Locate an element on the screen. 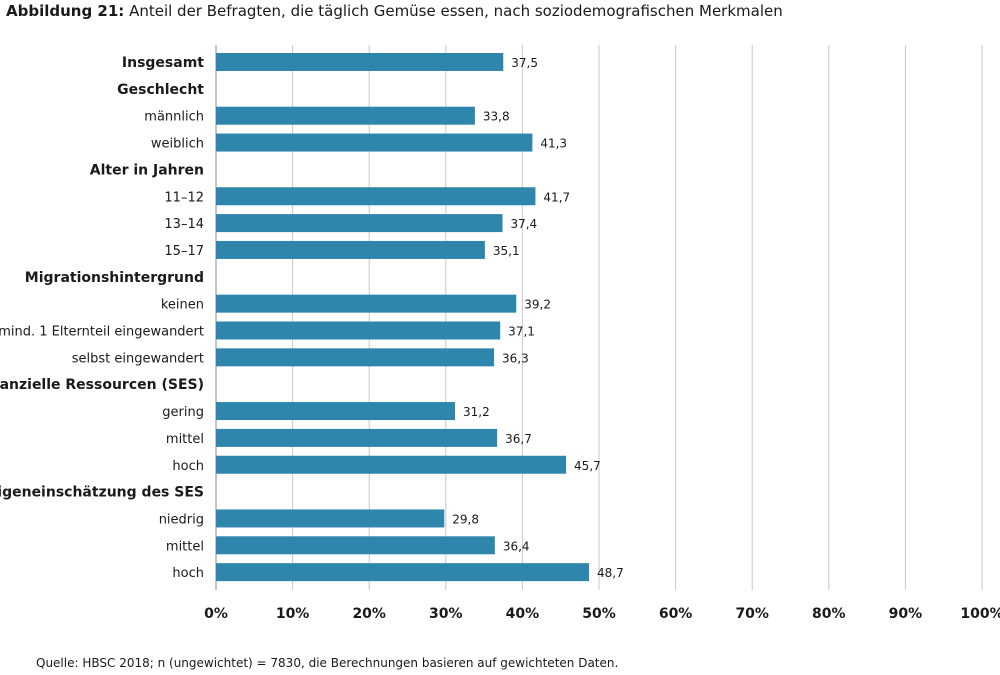 The image size is (1000, 675). category-label: mind. 1 Elternteil eingewandert is located at coordinates (102, 332).